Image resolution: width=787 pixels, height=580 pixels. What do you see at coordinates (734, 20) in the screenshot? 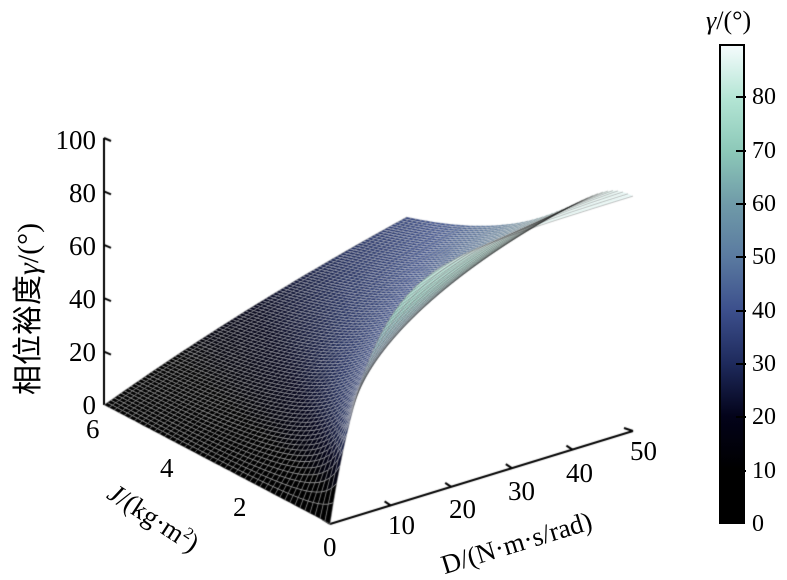
I see `colorbar-title-unit: /(°)` at bounding box center [734, 20].